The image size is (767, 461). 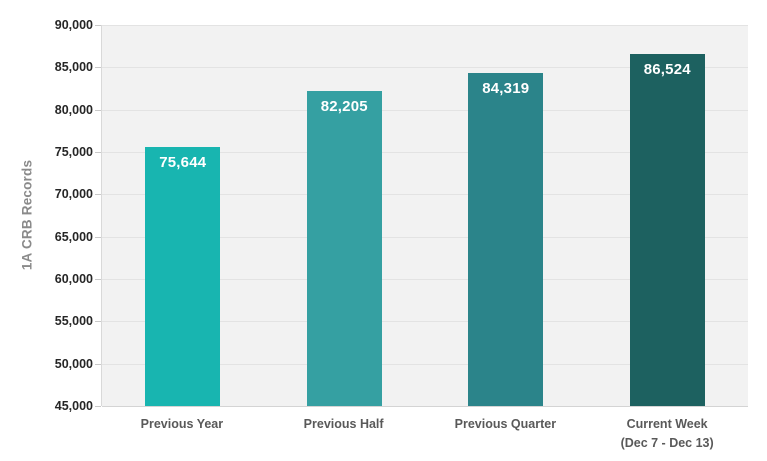 What do you see at coordinates (667, 230) in the screenshot?
I see `bar-4: 86,524` at bounding box center [667, 230].